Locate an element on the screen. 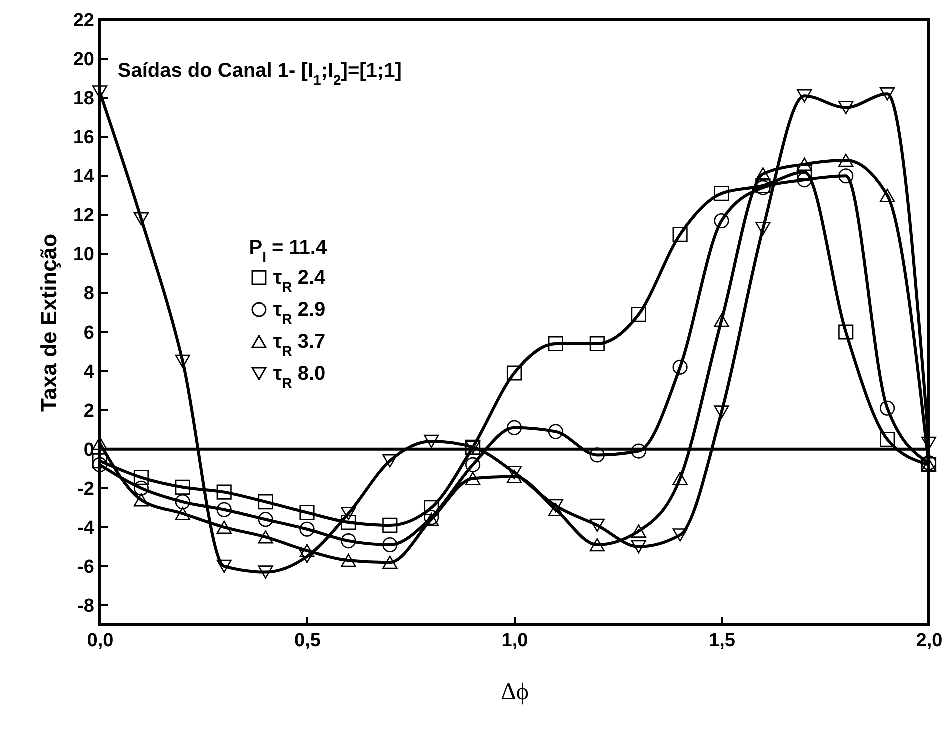  x-tick-label: 0,5 is located at coordinates (308, 641).